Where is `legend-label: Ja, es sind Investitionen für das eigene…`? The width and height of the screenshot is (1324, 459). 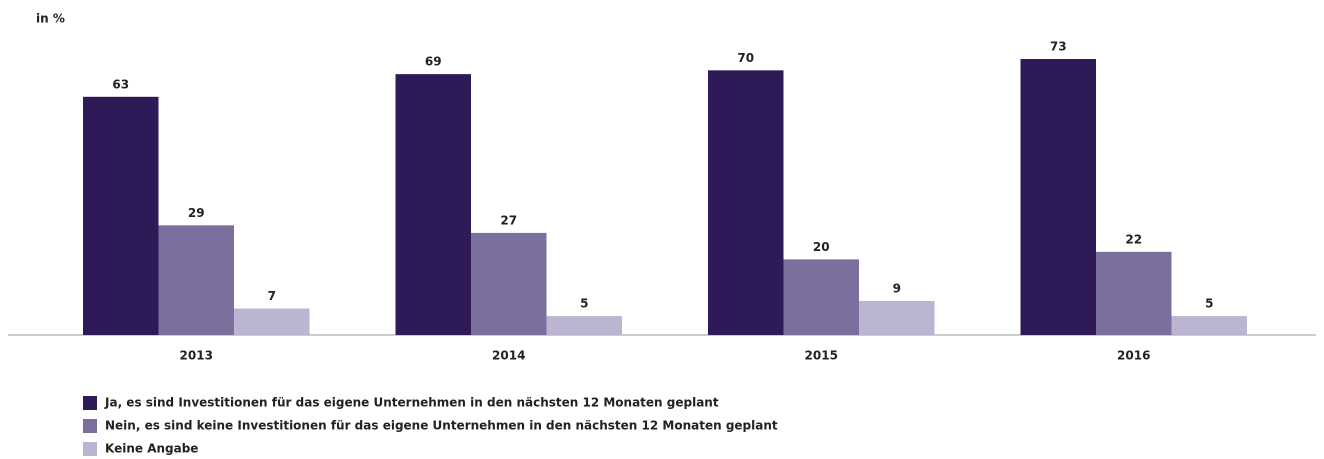
legend-label: Ja, es sind Investitionen für das eigene… is located at coordinates (411, 403).